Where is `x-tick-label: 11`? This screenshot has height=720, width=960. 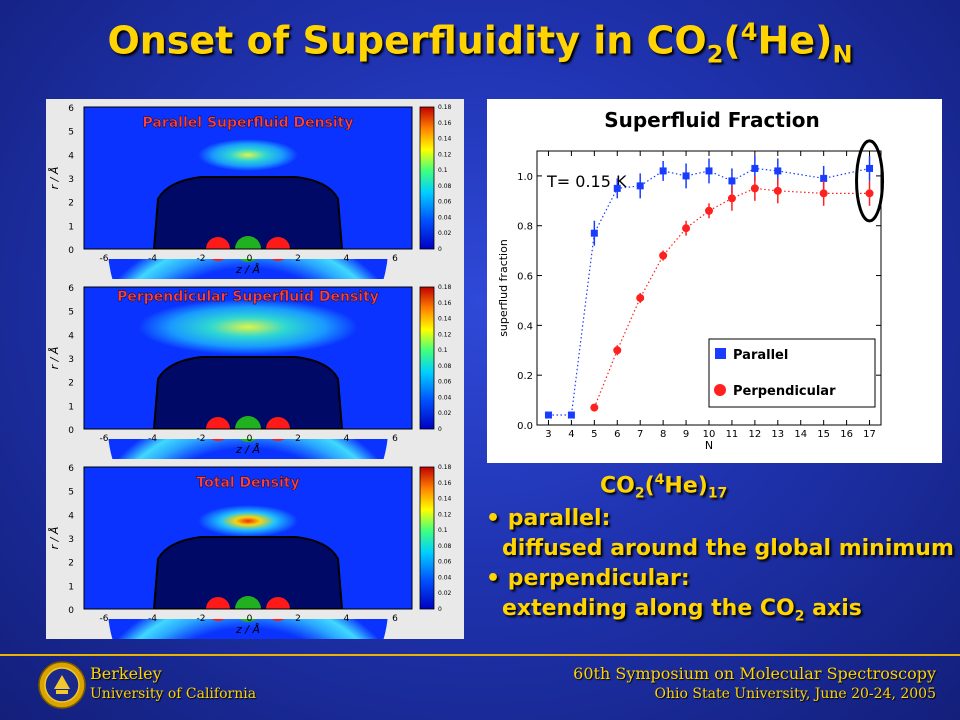
x-tick-label: 11 is located at coordinates (732, 434).